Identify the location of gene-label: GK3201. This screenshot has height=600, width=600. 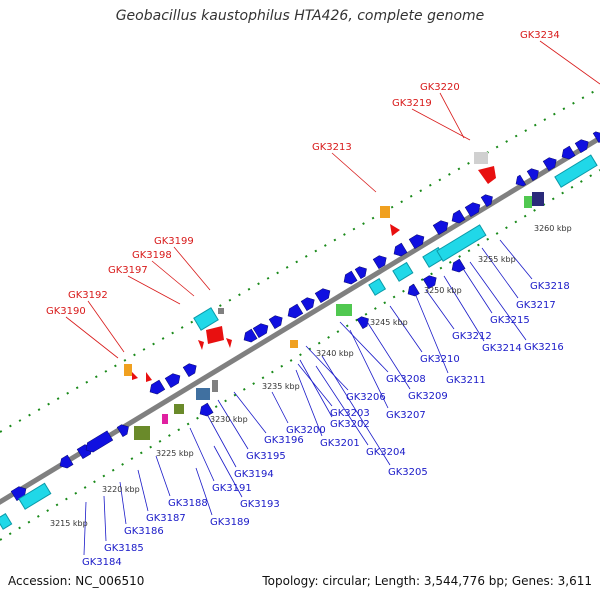
(340, 443).